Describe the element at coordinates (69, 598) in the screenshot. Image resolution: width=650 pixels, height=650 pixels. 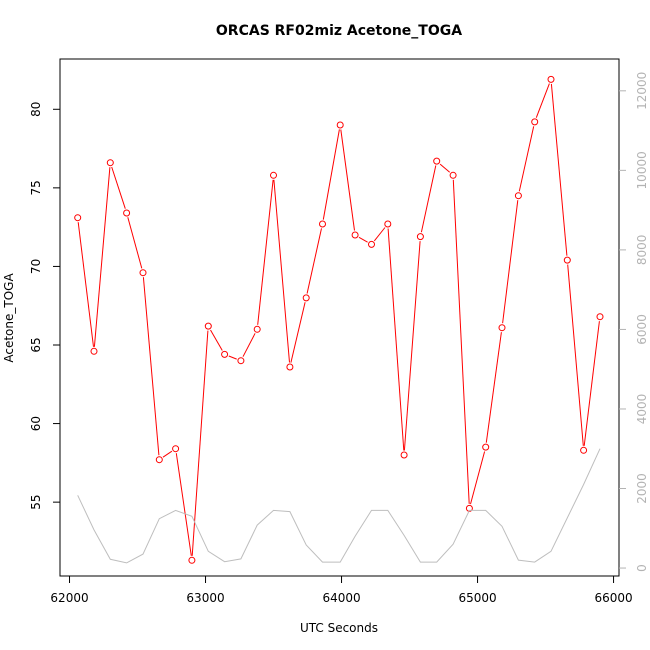
I see `x-tick-label: 62000` at that location.